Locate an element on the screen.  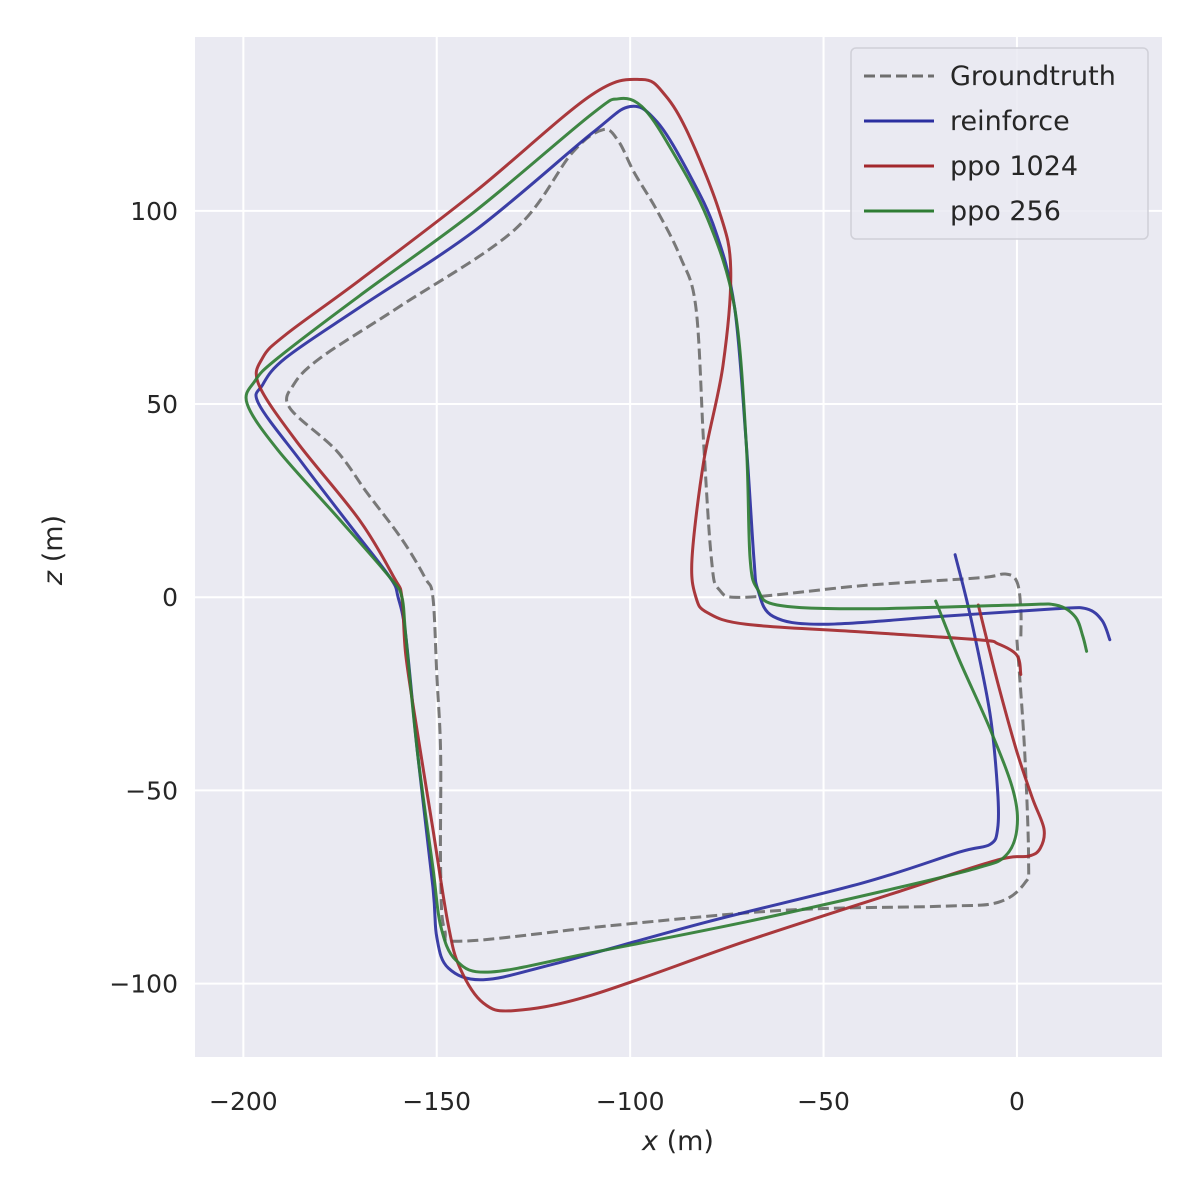
x-tick-label: 0 is located at coordinates (1017, 1101).